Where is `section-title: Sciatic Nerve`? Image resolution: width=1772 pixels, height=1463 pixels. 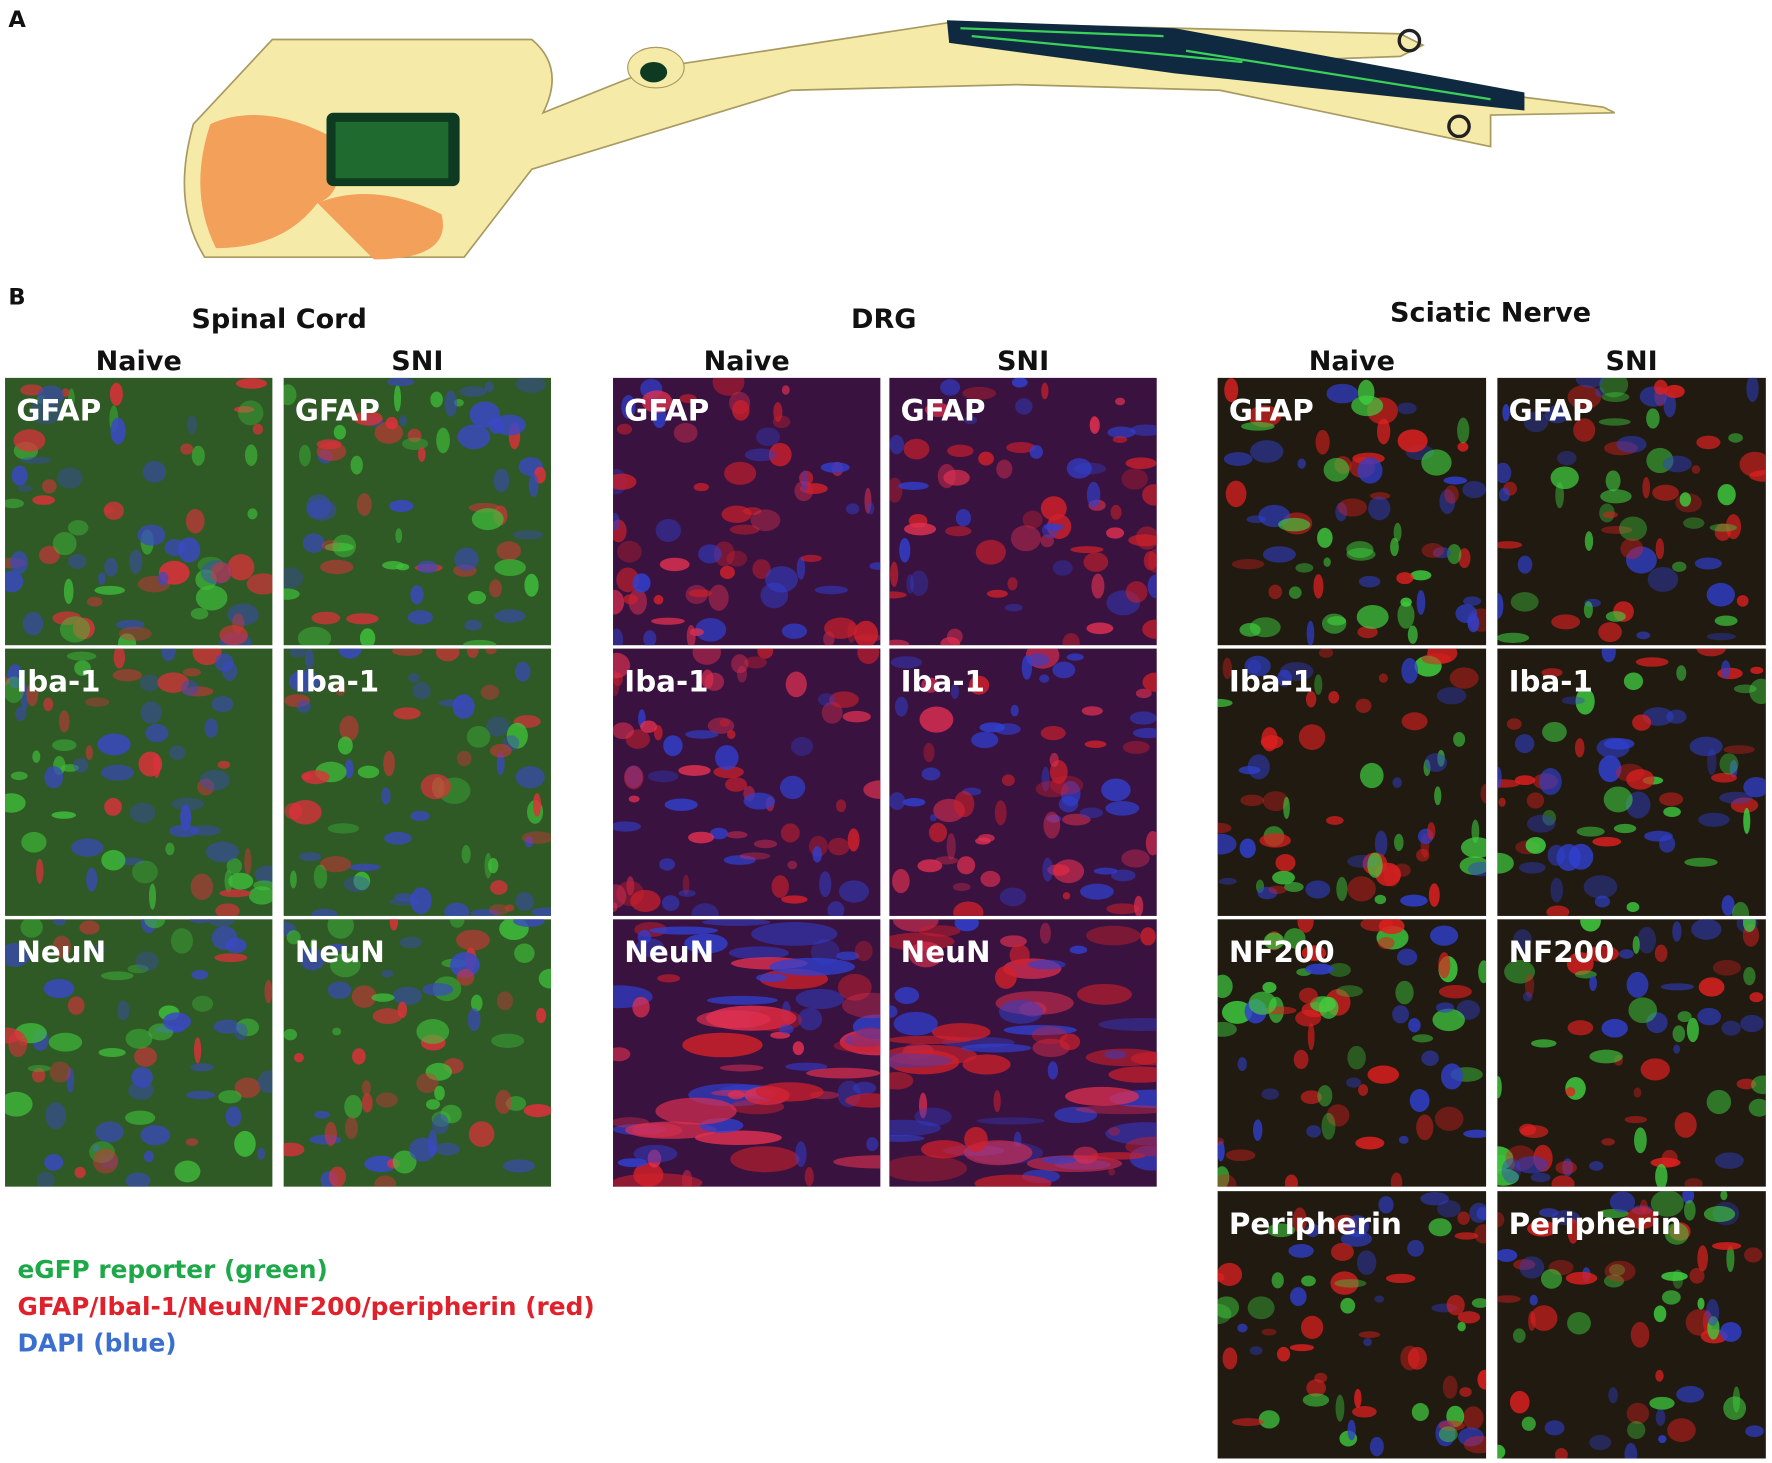 section-title: Sciatic Nerve is located at coordinates (1490, 312).